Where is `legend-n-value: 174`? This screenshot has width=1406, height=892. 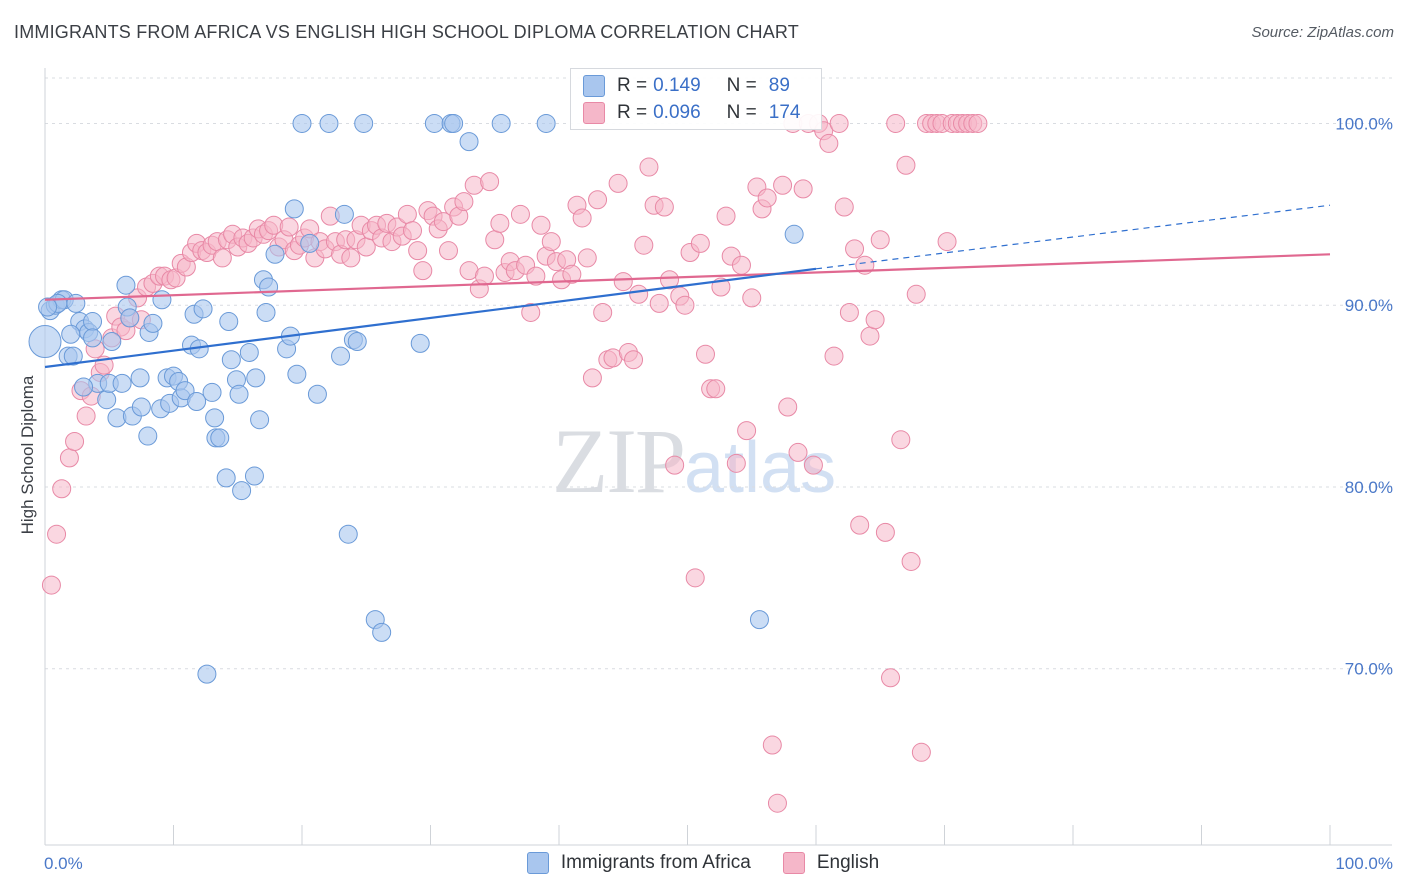
legend-n-value: 174 is located at coordinates (784, 112).